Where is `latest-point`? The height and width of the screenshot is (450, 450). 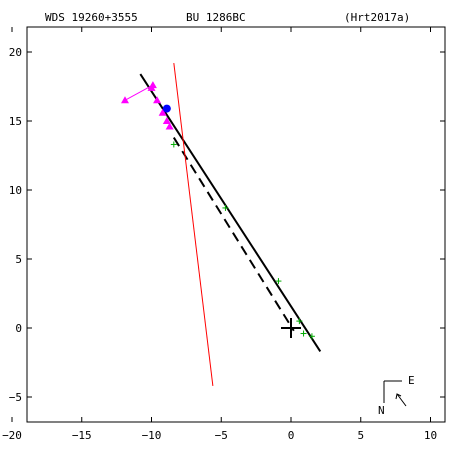
latest-point is located at coordinates (166, 108).